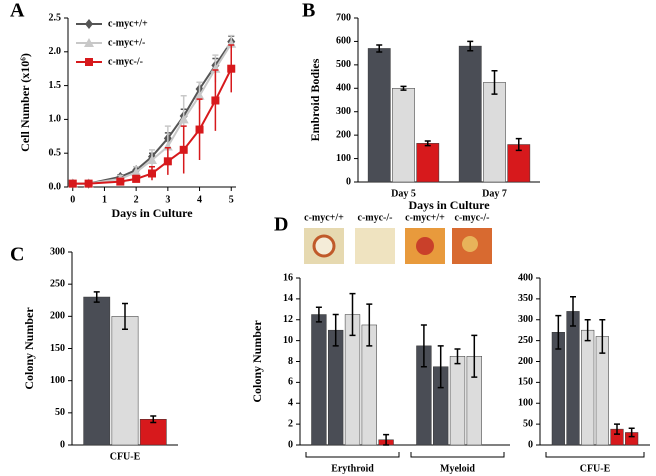 The image size is (656, 476). What do you see at coordinates (128, 23) in the screenshot?
I see `legend-label: c-myc+/+` at bounding box center [128, 23].